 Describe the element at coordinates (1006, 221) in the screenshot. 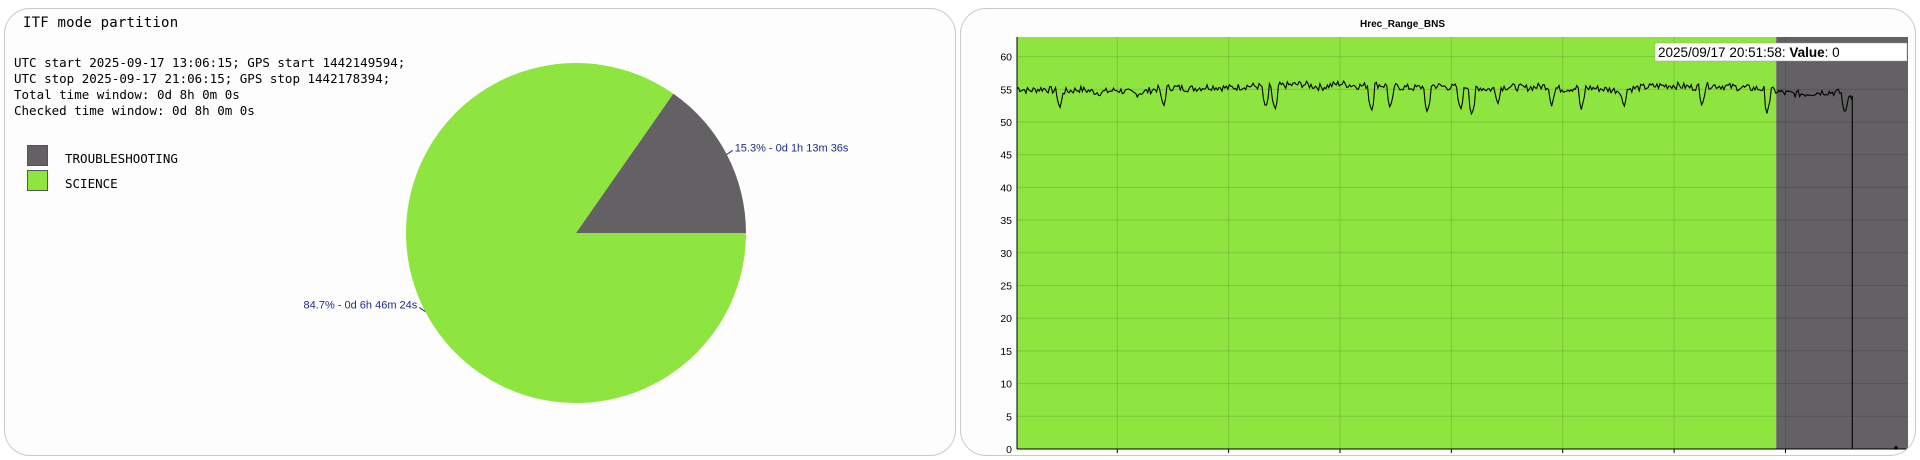

I see `y-tick-label: 35` at that location.